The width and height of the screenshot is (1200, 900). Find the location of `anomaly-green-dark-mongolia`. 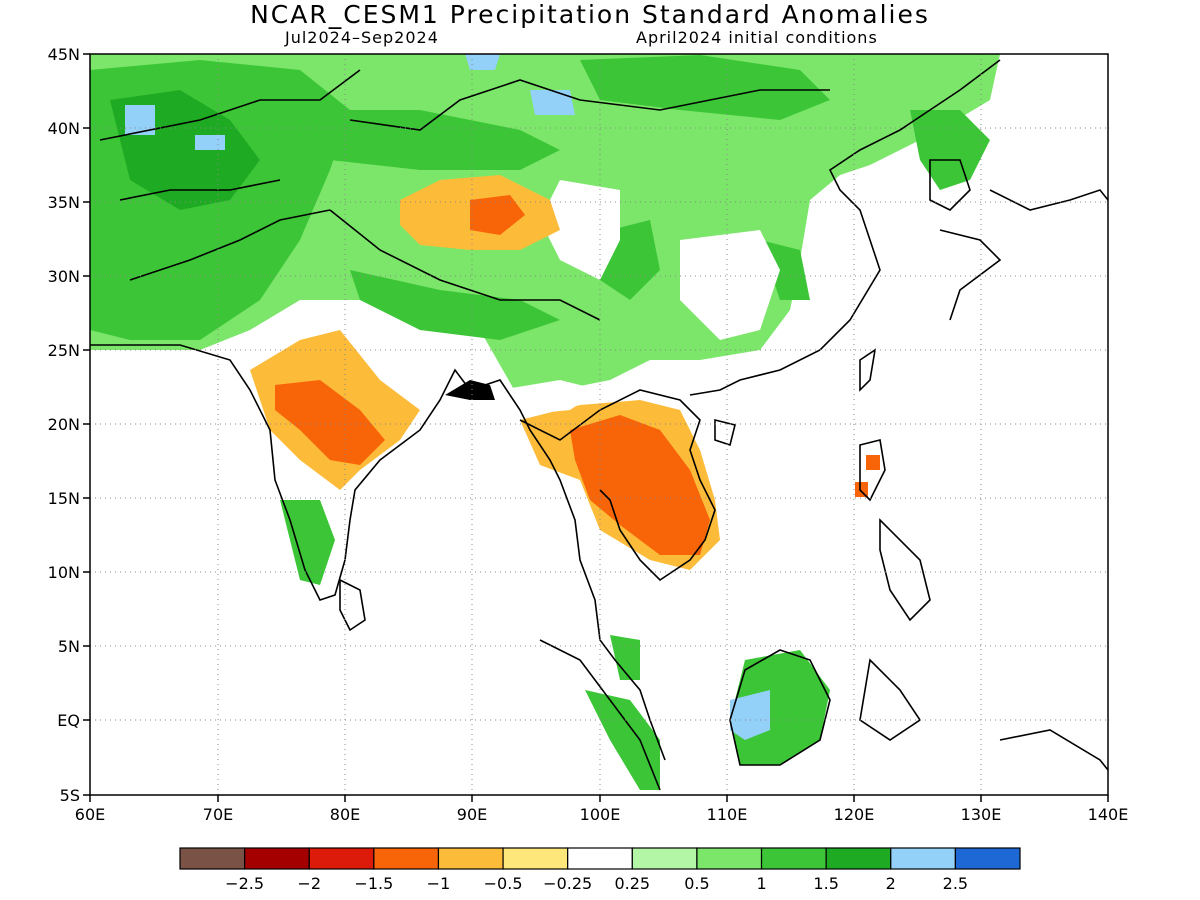

anomaly-green-dark-mongolia is located at coordinates (705, 87).